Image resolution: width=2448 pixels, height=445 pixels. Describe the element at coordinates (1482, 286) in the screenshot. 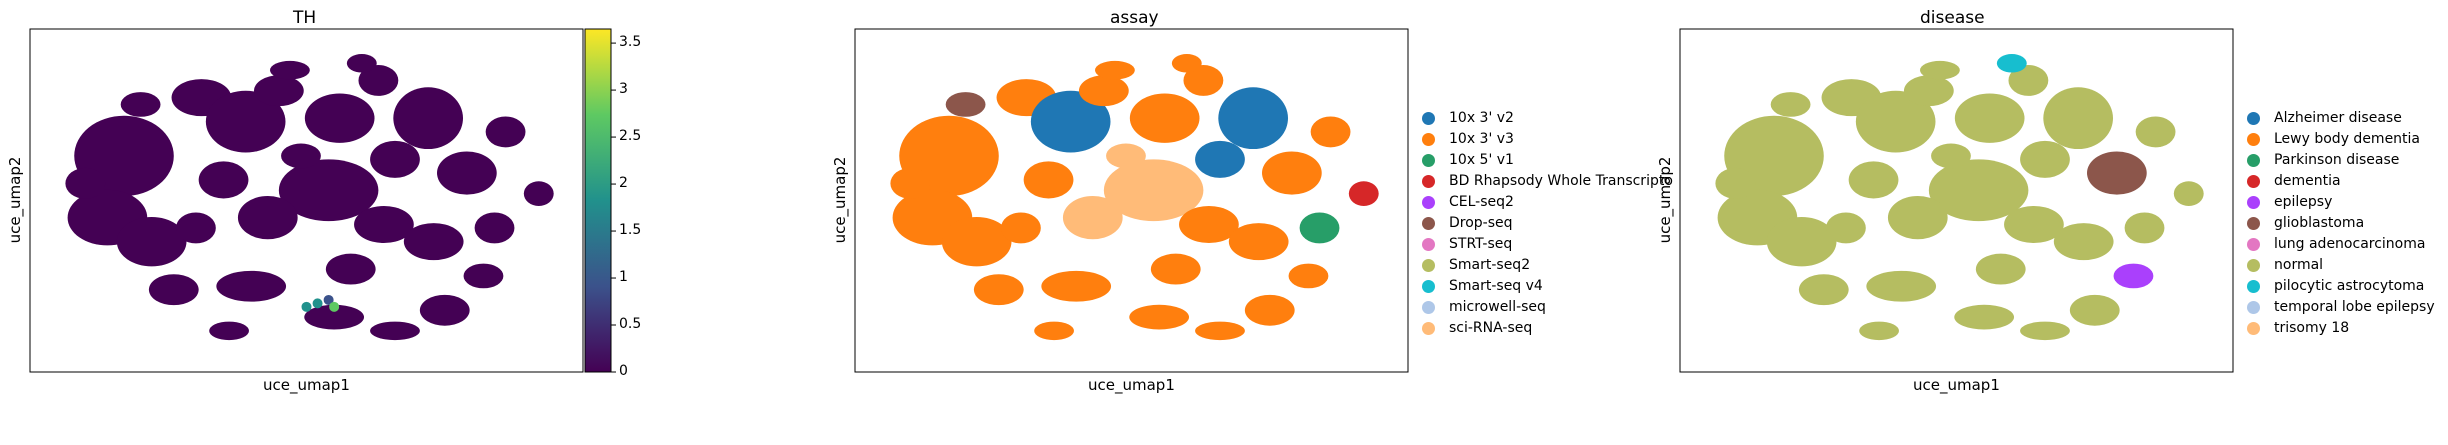

I see `legend-item: Smart-seq v4` at that location.